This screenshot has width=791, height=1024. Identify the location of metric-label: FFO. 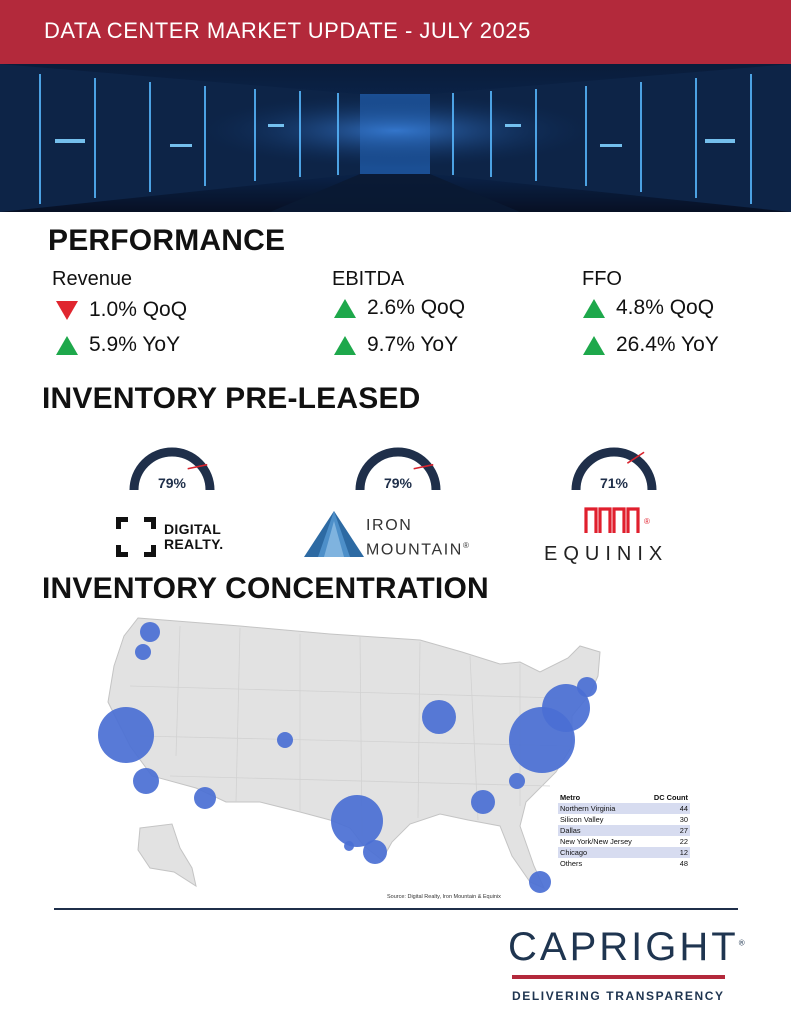
(602, 279).